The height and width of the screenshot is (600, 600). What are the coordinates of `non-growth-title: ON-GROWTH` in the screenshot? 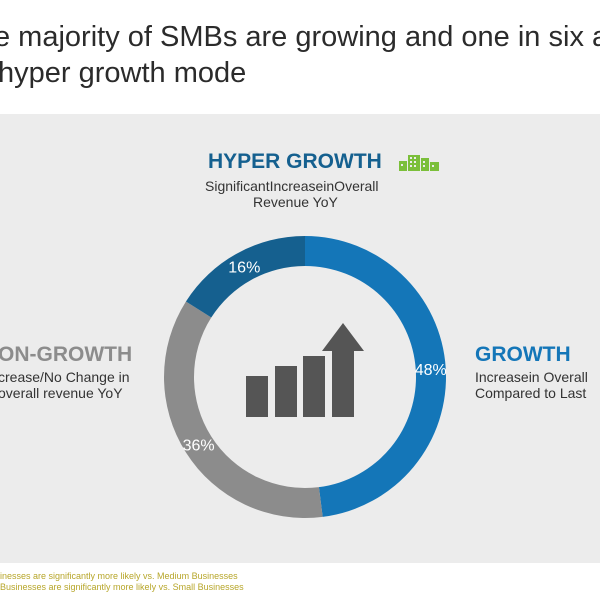 It's located at (66, 354).